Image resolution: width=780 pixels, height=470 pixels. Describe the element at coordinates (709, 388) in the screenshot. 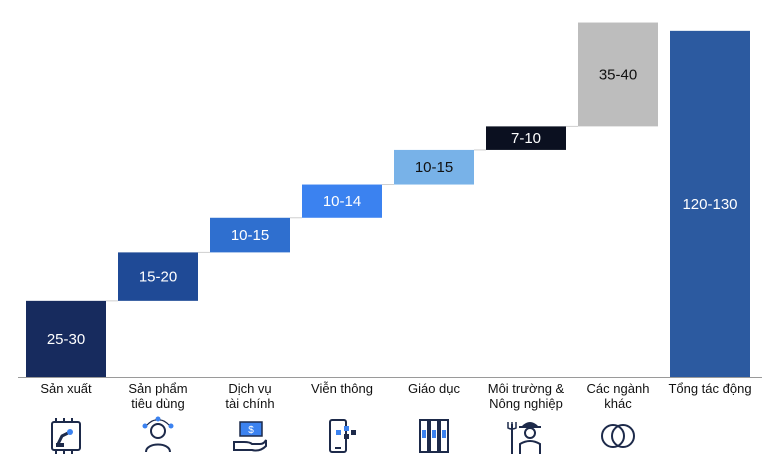

I see `category-label: Tổng tác động` at that location.